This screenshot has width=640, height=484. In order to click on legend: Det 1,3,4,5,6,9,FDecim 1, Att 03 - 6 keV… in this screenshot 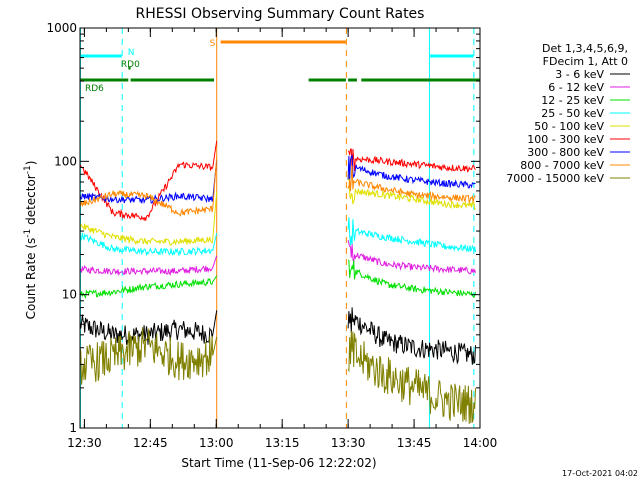, I will do `click(568, 113)`.